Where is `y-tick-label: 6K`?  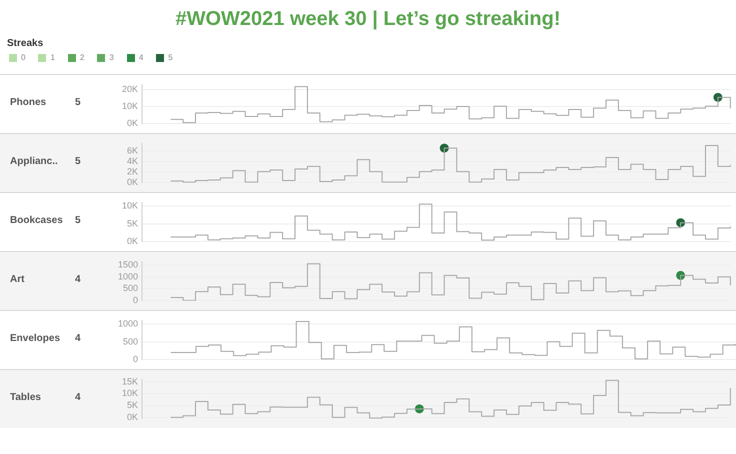 y-tick-label: 6K is located at coordinates (132, 151).